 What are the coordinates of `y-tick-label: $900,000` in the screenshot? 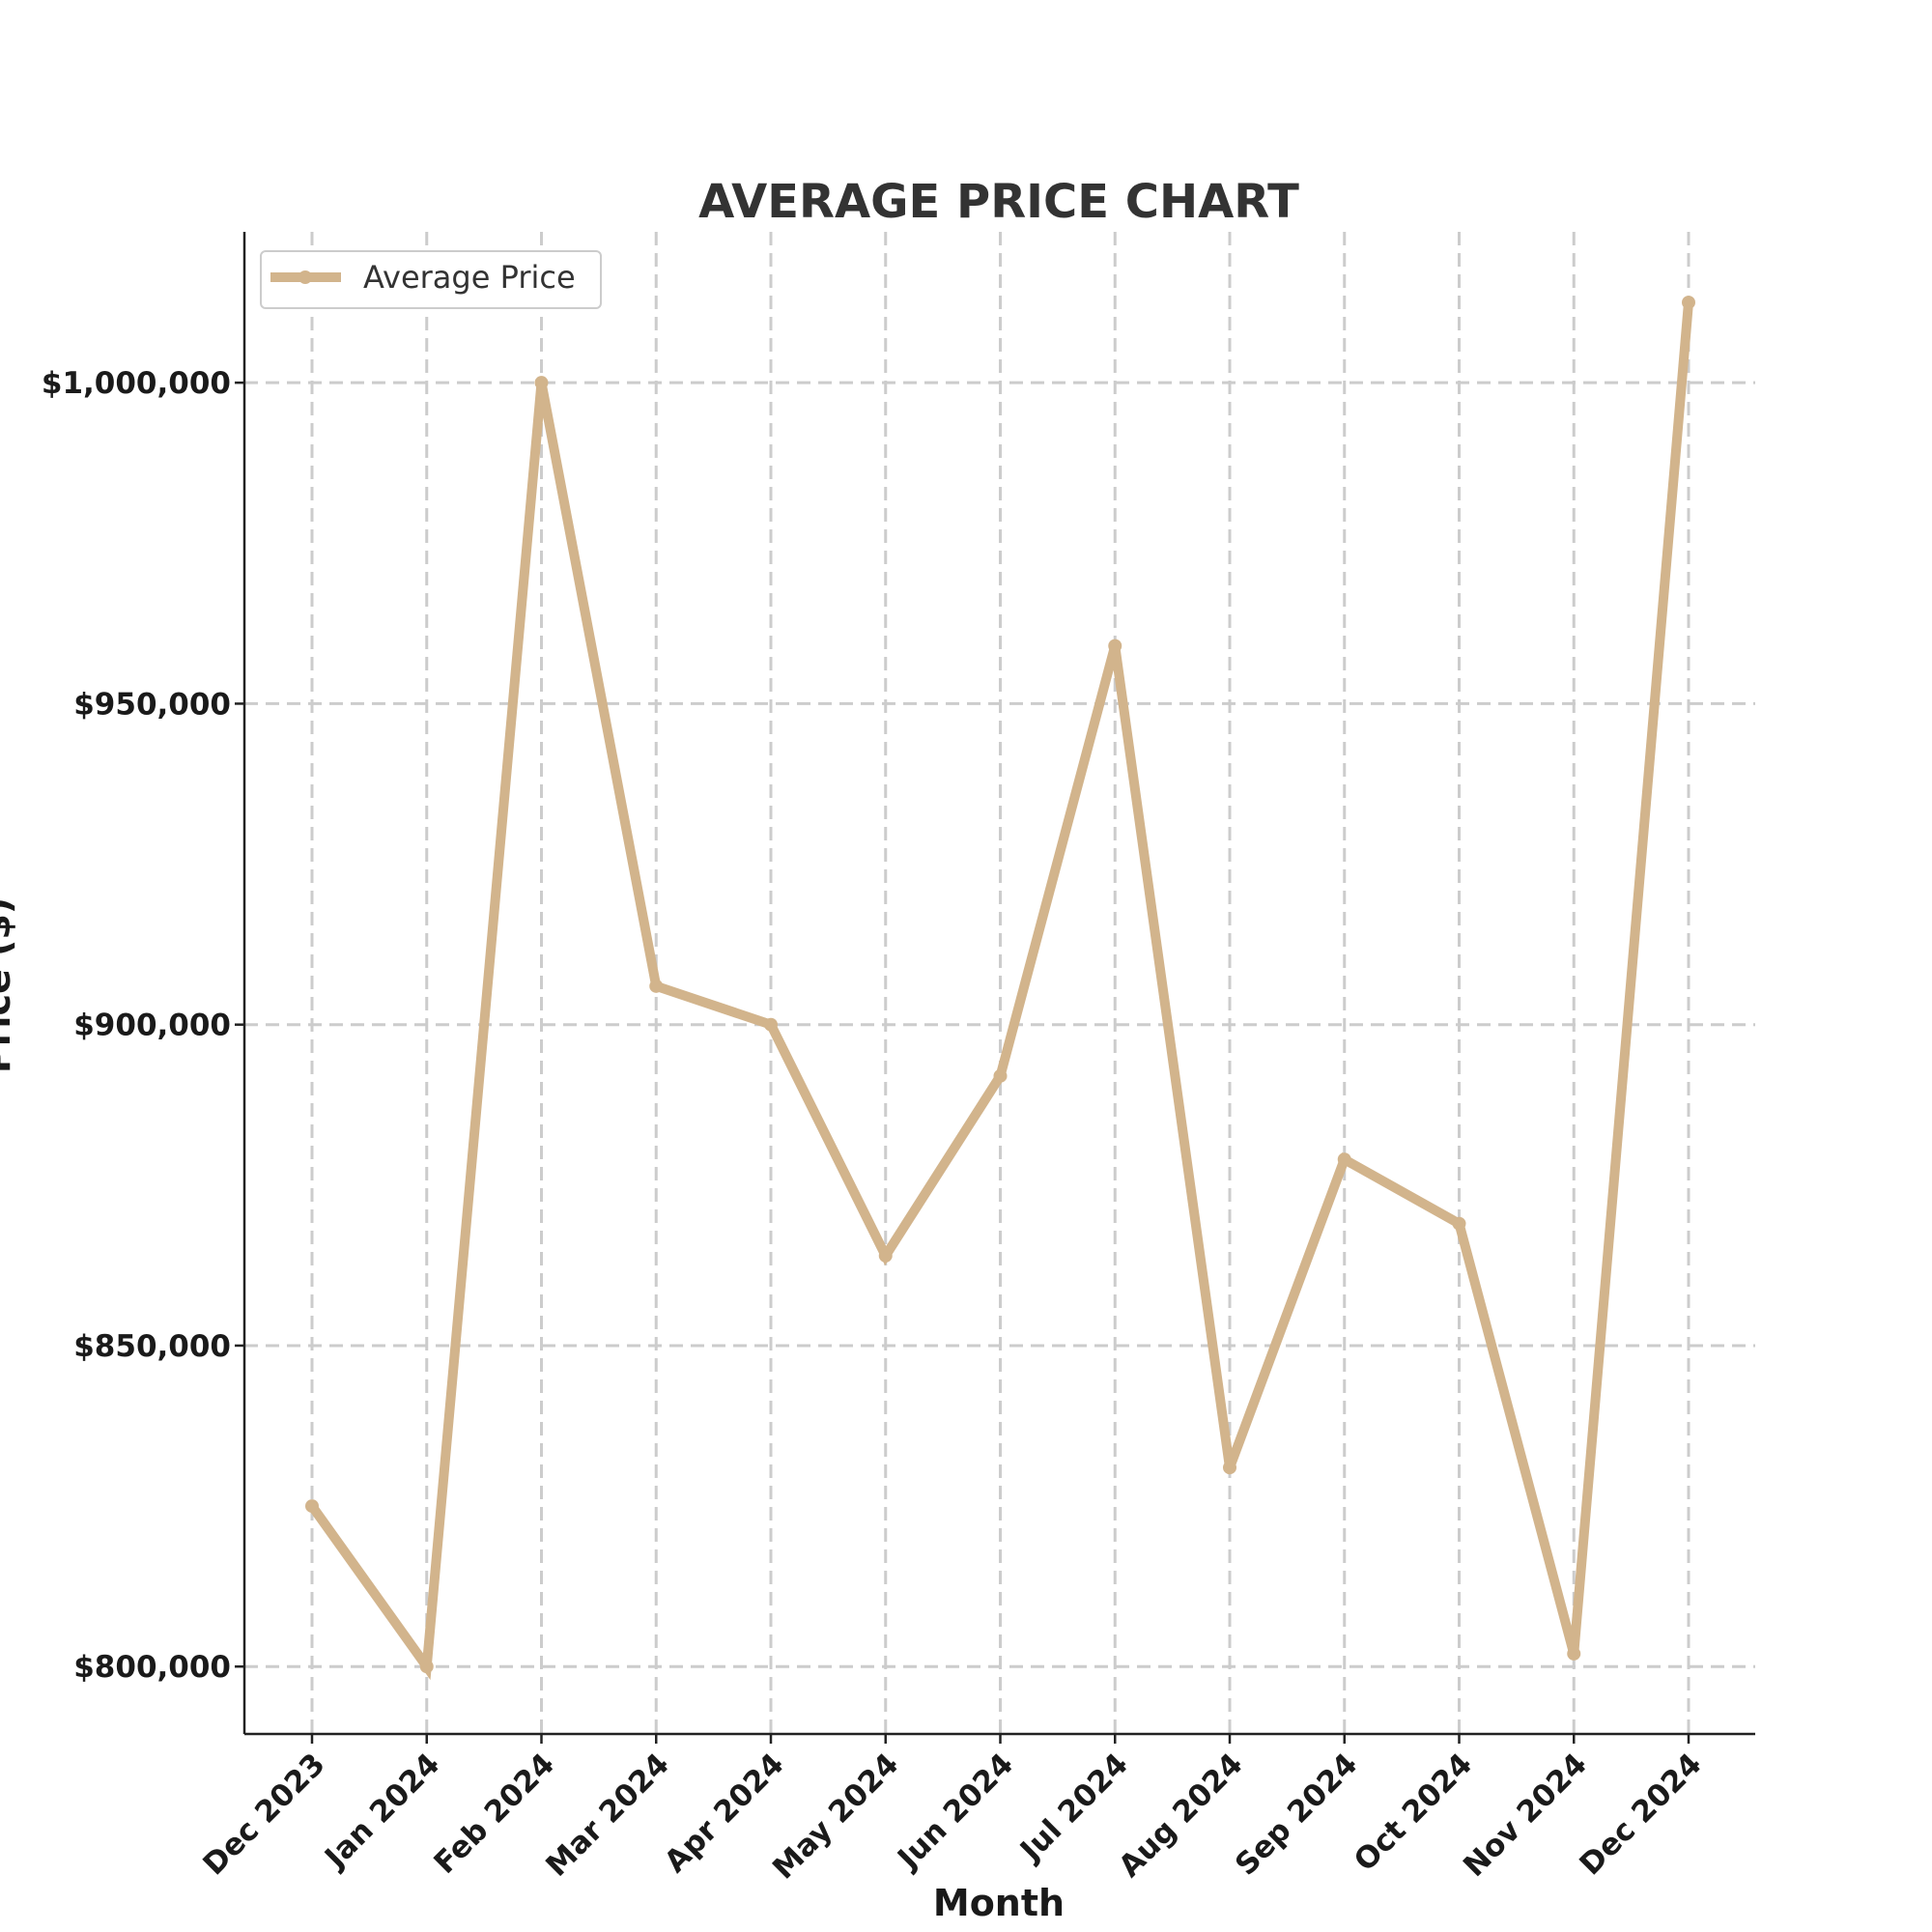 It's located at (152, 1026).